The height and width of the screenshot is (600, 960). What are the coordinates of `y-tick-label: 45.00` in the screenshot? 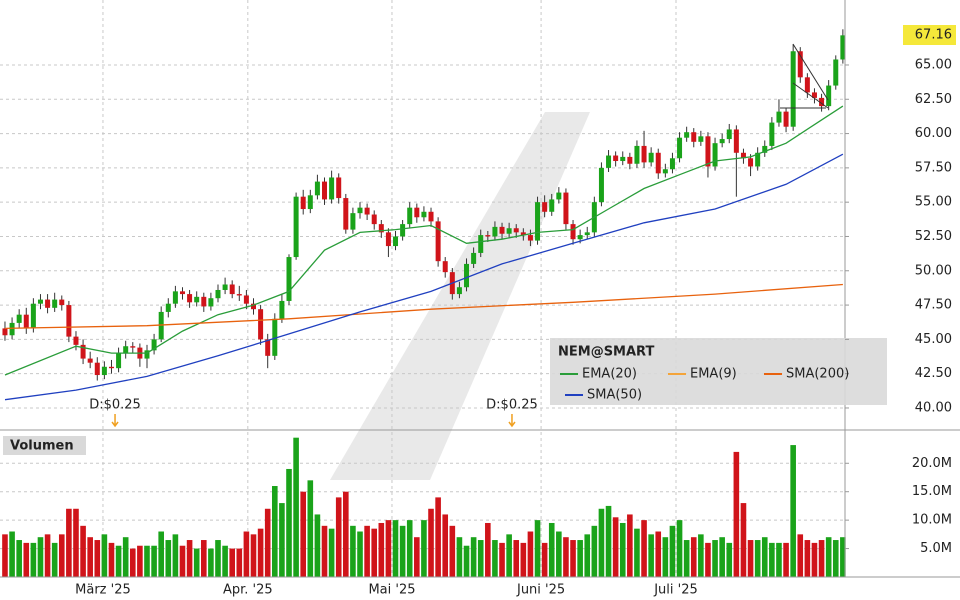 It's located at (933, 339).